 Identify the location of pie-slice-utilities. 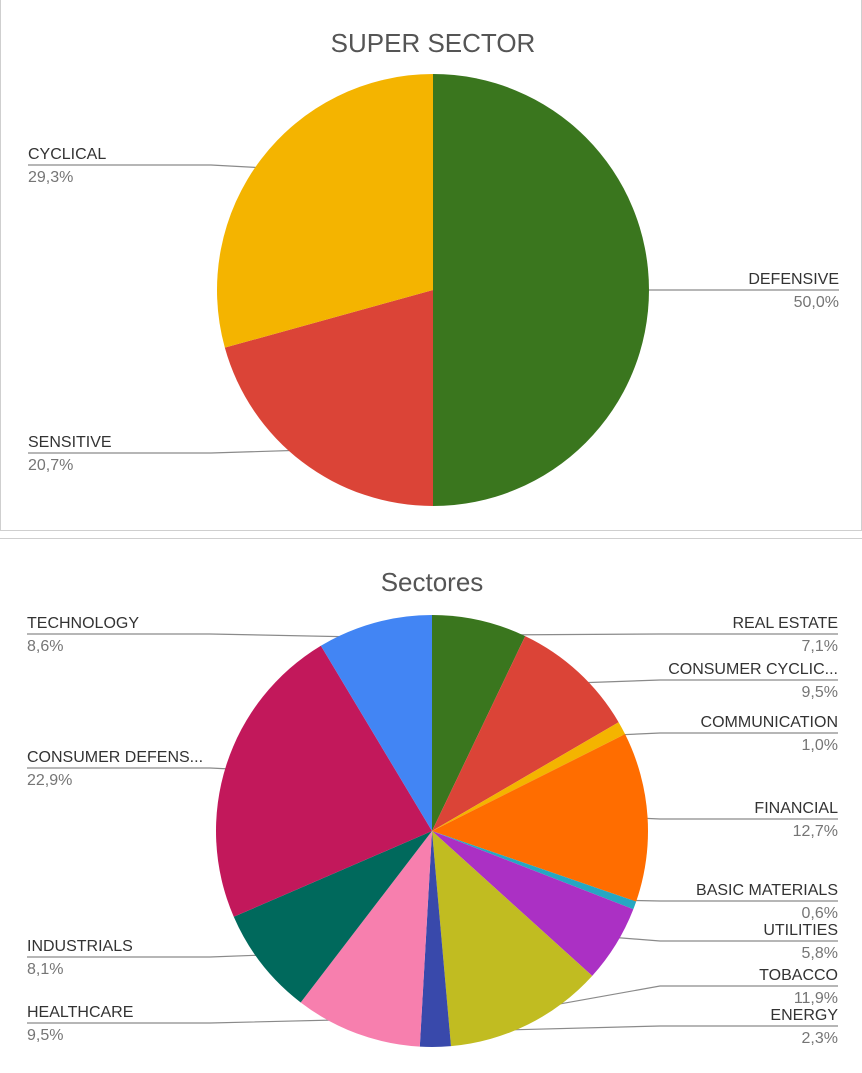
(533, 903).